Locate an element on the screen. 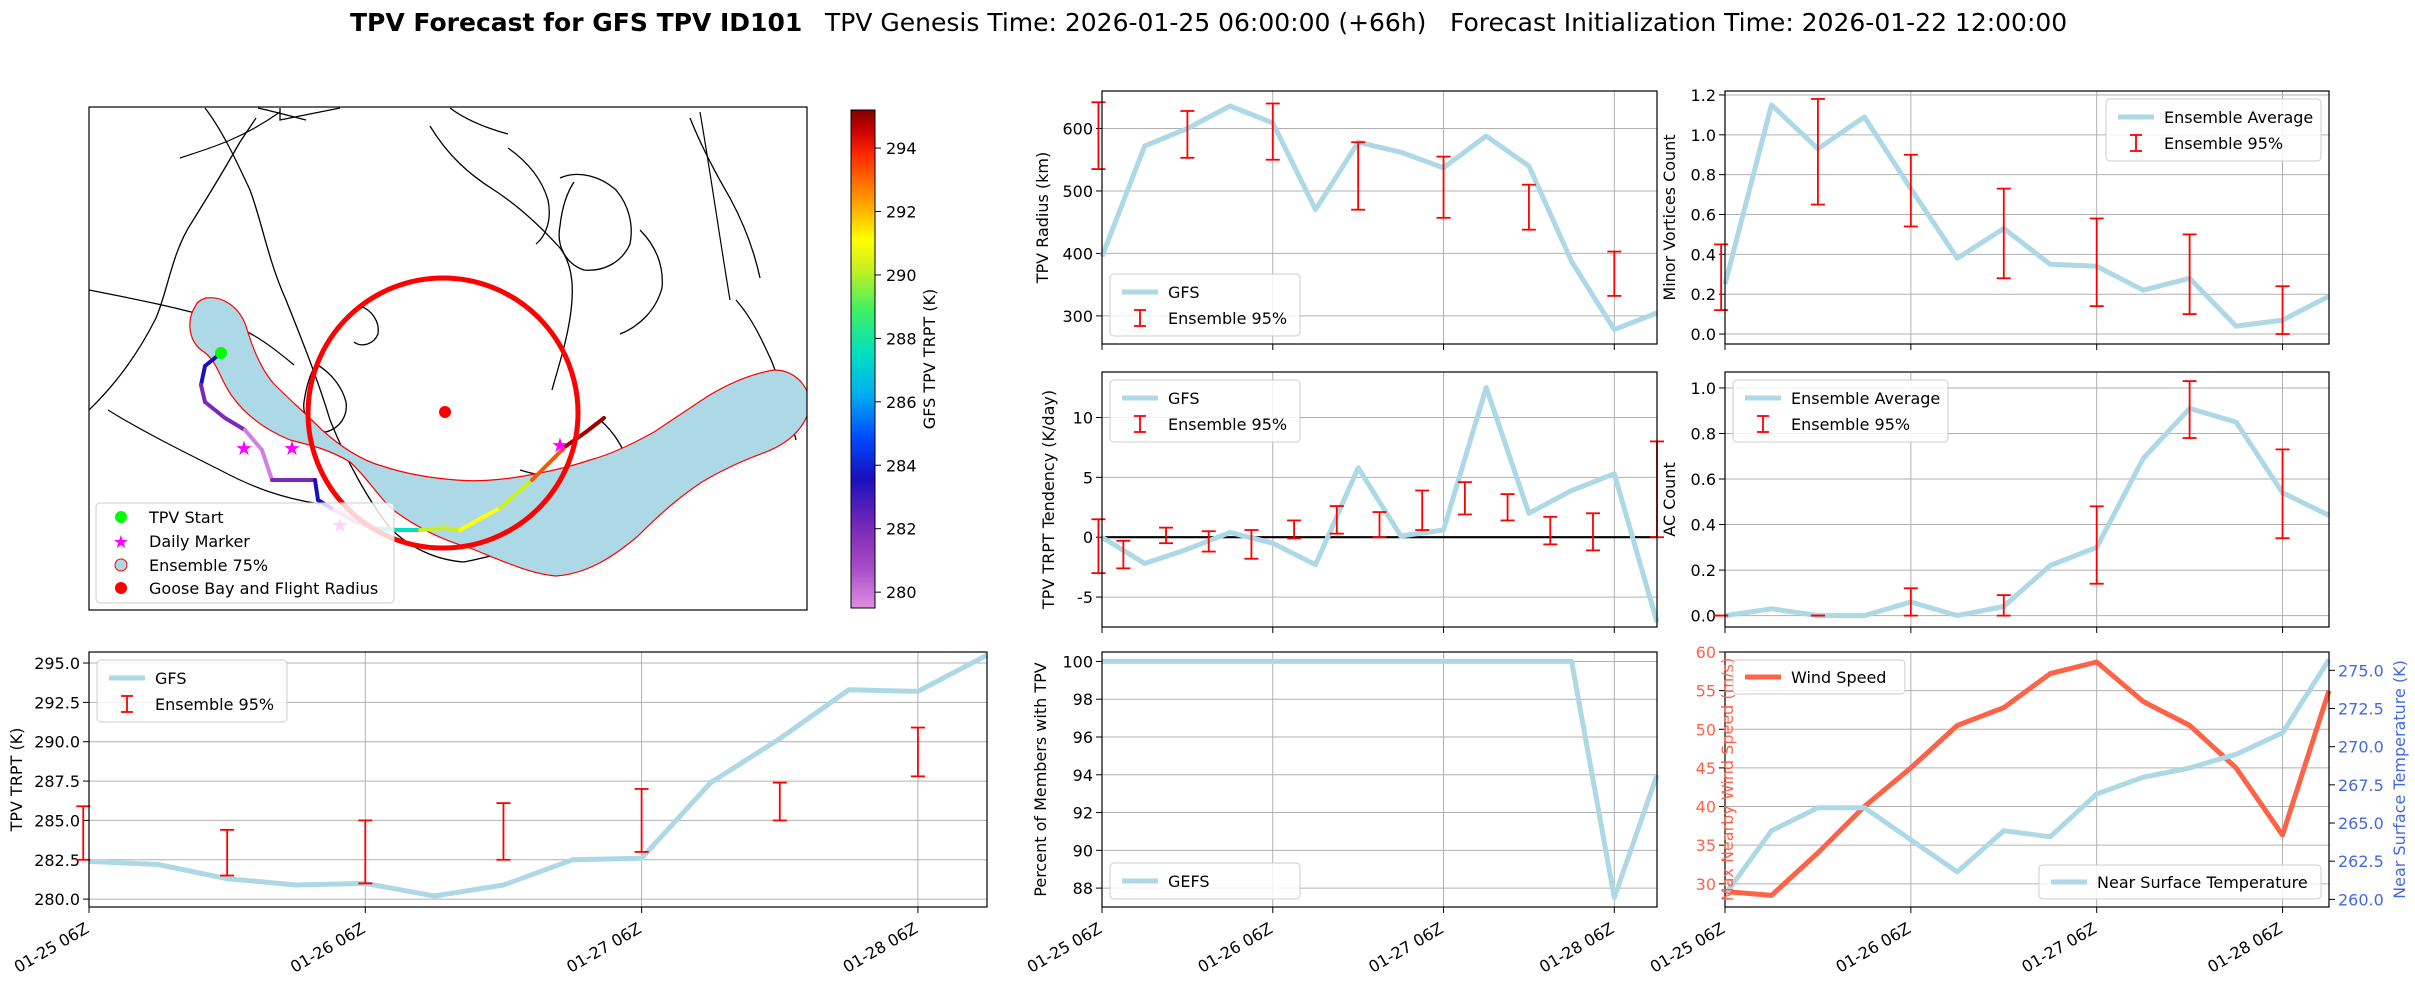 This screenshot has height=982, width=2415. legend-label: TPV Start is located at coordinates (186, 517).